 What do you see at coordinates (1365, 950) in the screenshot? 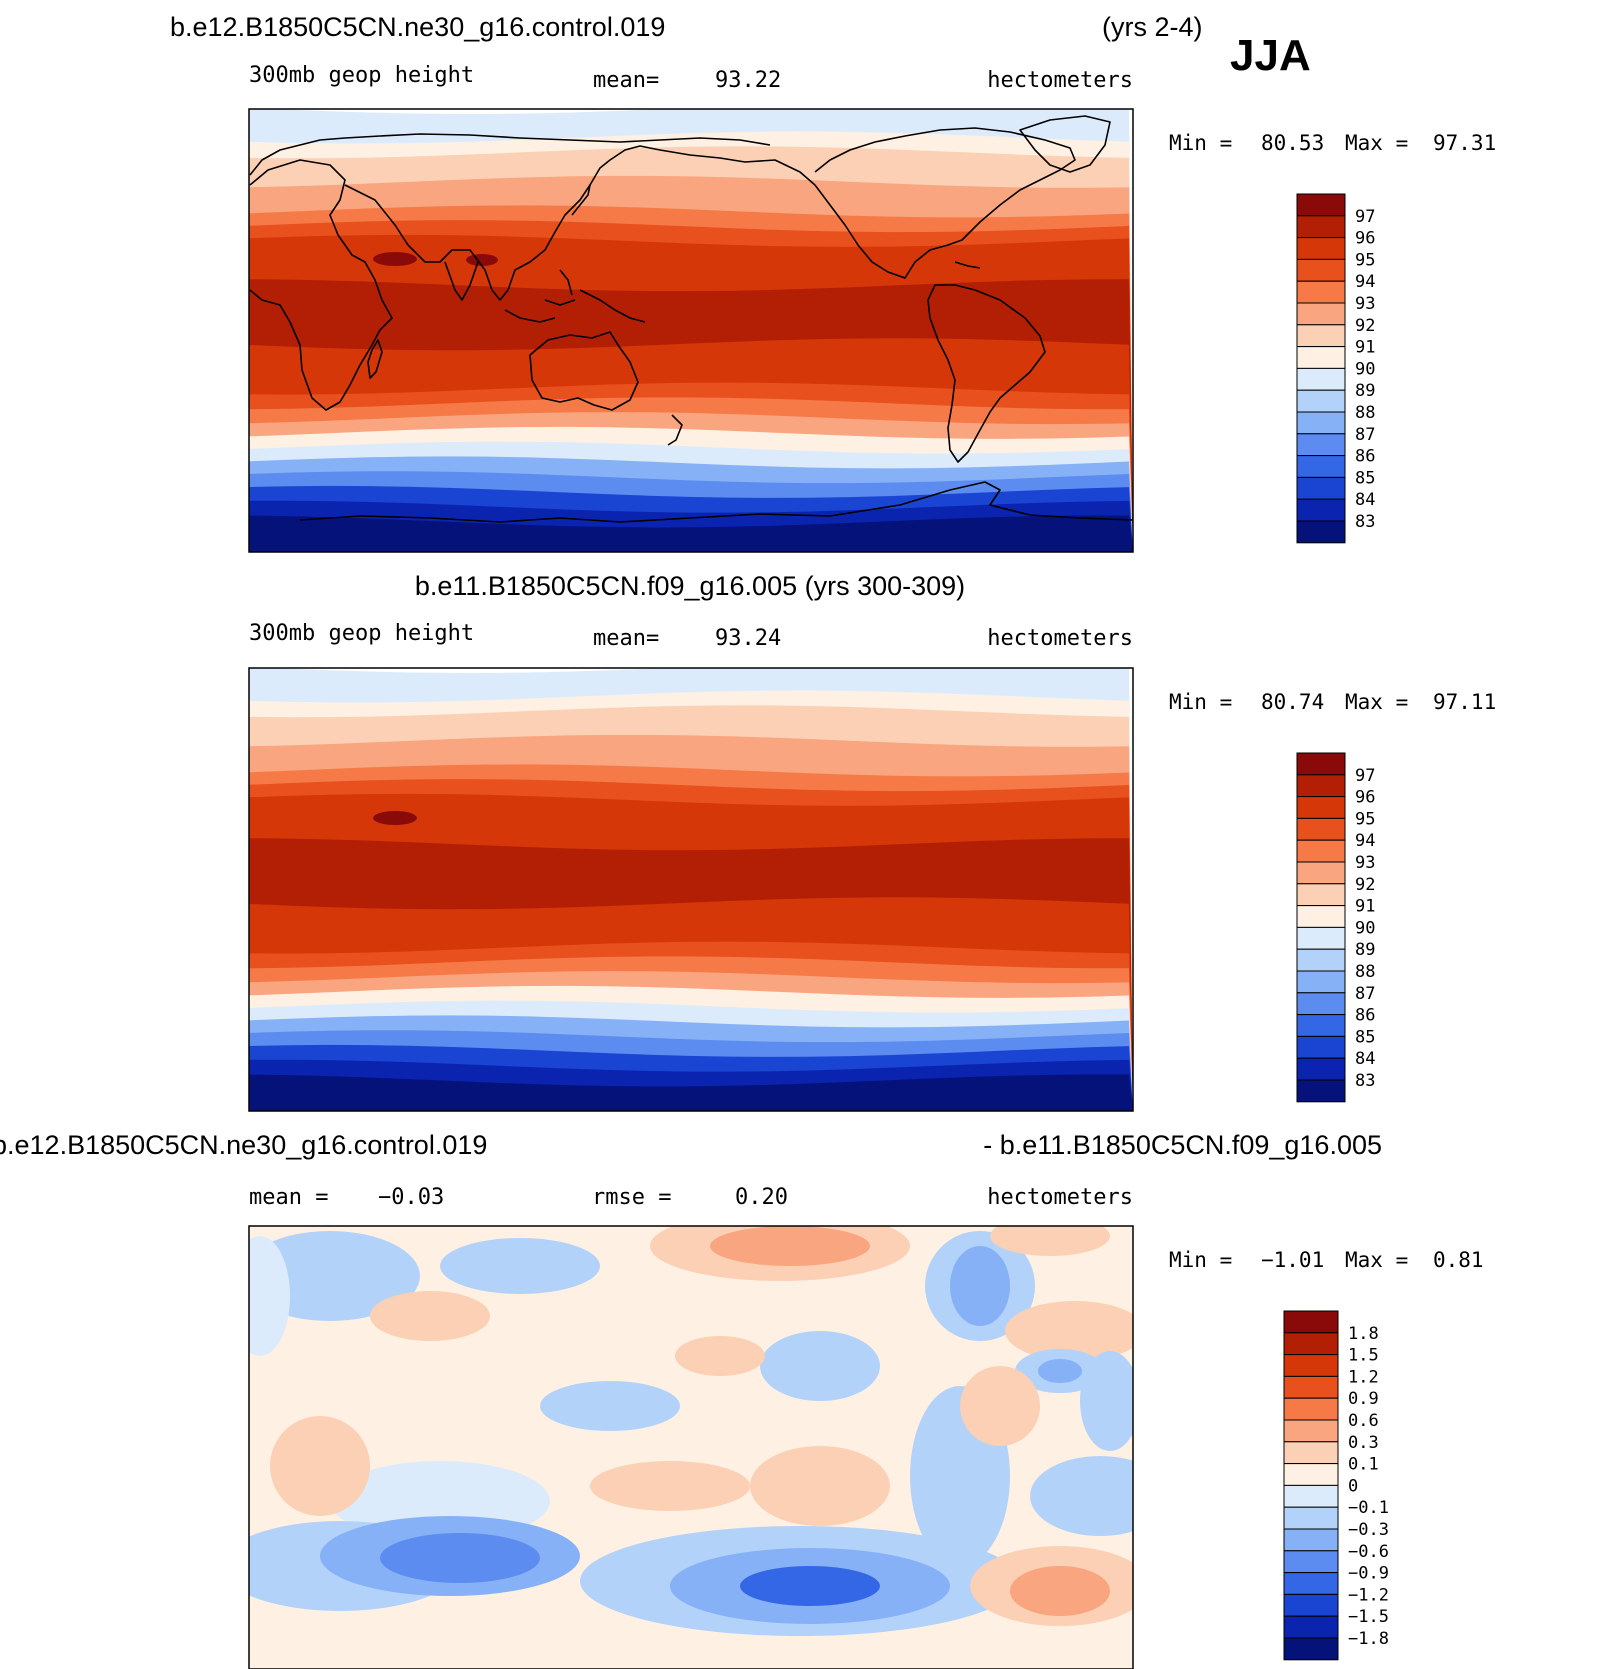
I see `colorbar-label: 89` at bounding box center [1365, 950].